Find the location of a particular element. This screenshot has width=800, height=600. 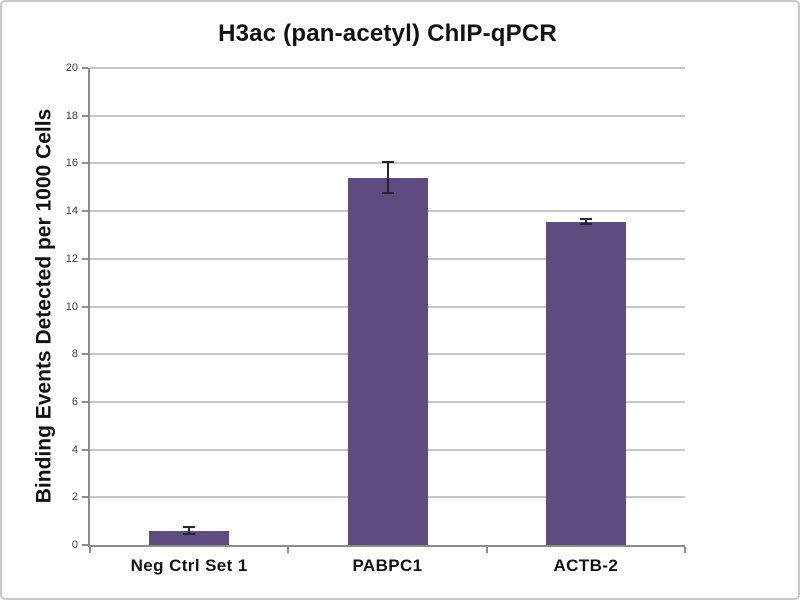

x-category-label-pabpc1: PABPC1 is located at coordinates (387, 565).